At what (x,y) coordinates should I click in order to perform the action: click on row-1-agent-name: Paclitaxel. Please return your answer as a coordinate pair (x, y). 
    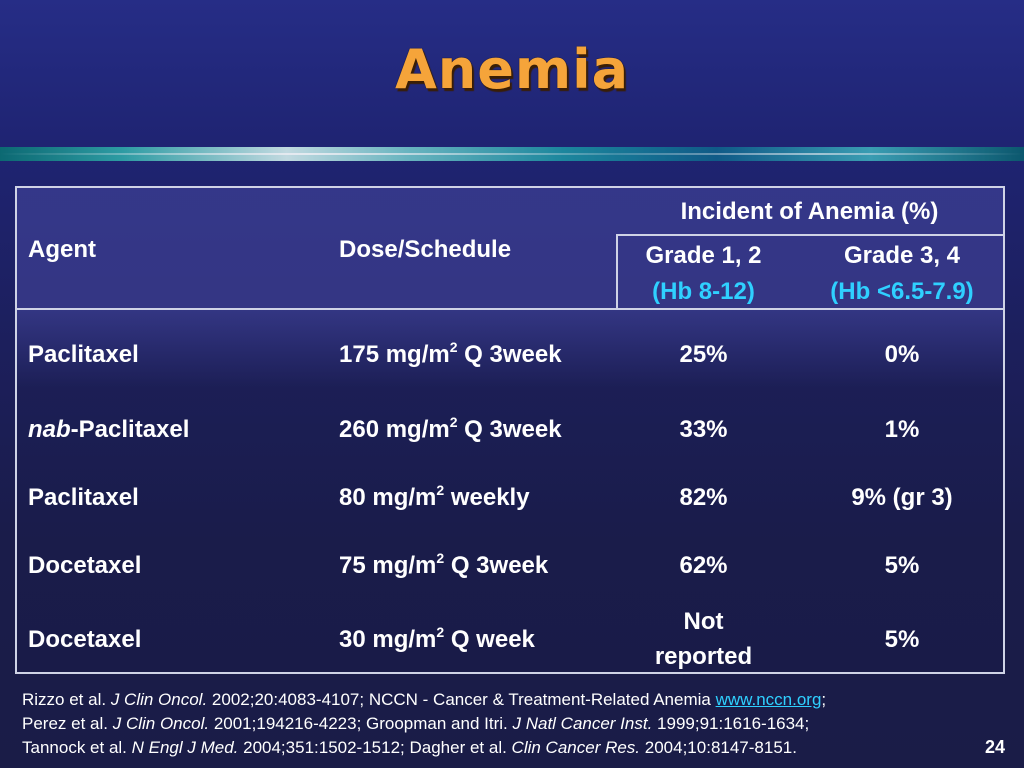
    Looking at the image, I should click on (83, 354).